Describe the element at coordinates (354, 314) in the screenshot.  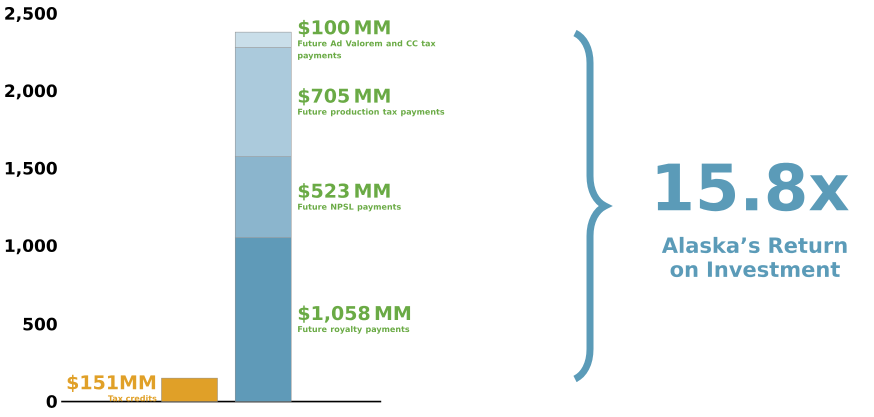
I see `annotation: $1,058 MM` at that location.